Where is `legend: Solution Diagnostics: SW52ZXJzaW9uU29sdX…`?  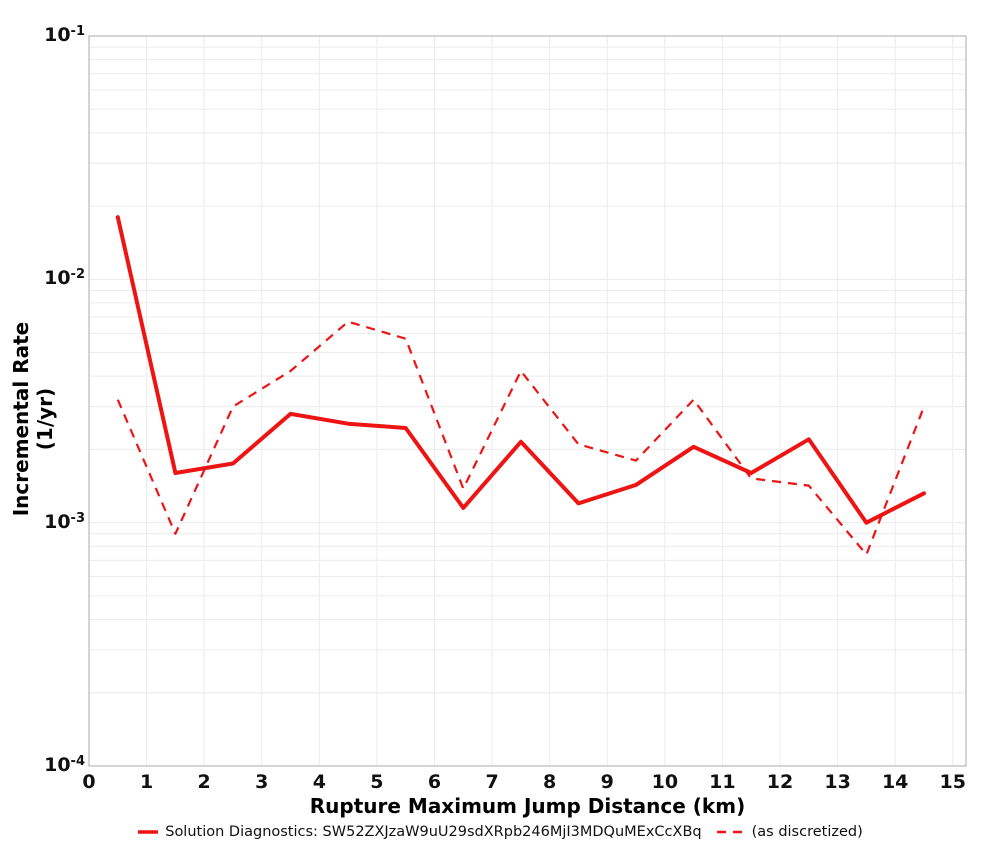 legend: Solution Diagnostics: SW52ZXJzaW9uU29sdX… is located at coordinates (500, 832).